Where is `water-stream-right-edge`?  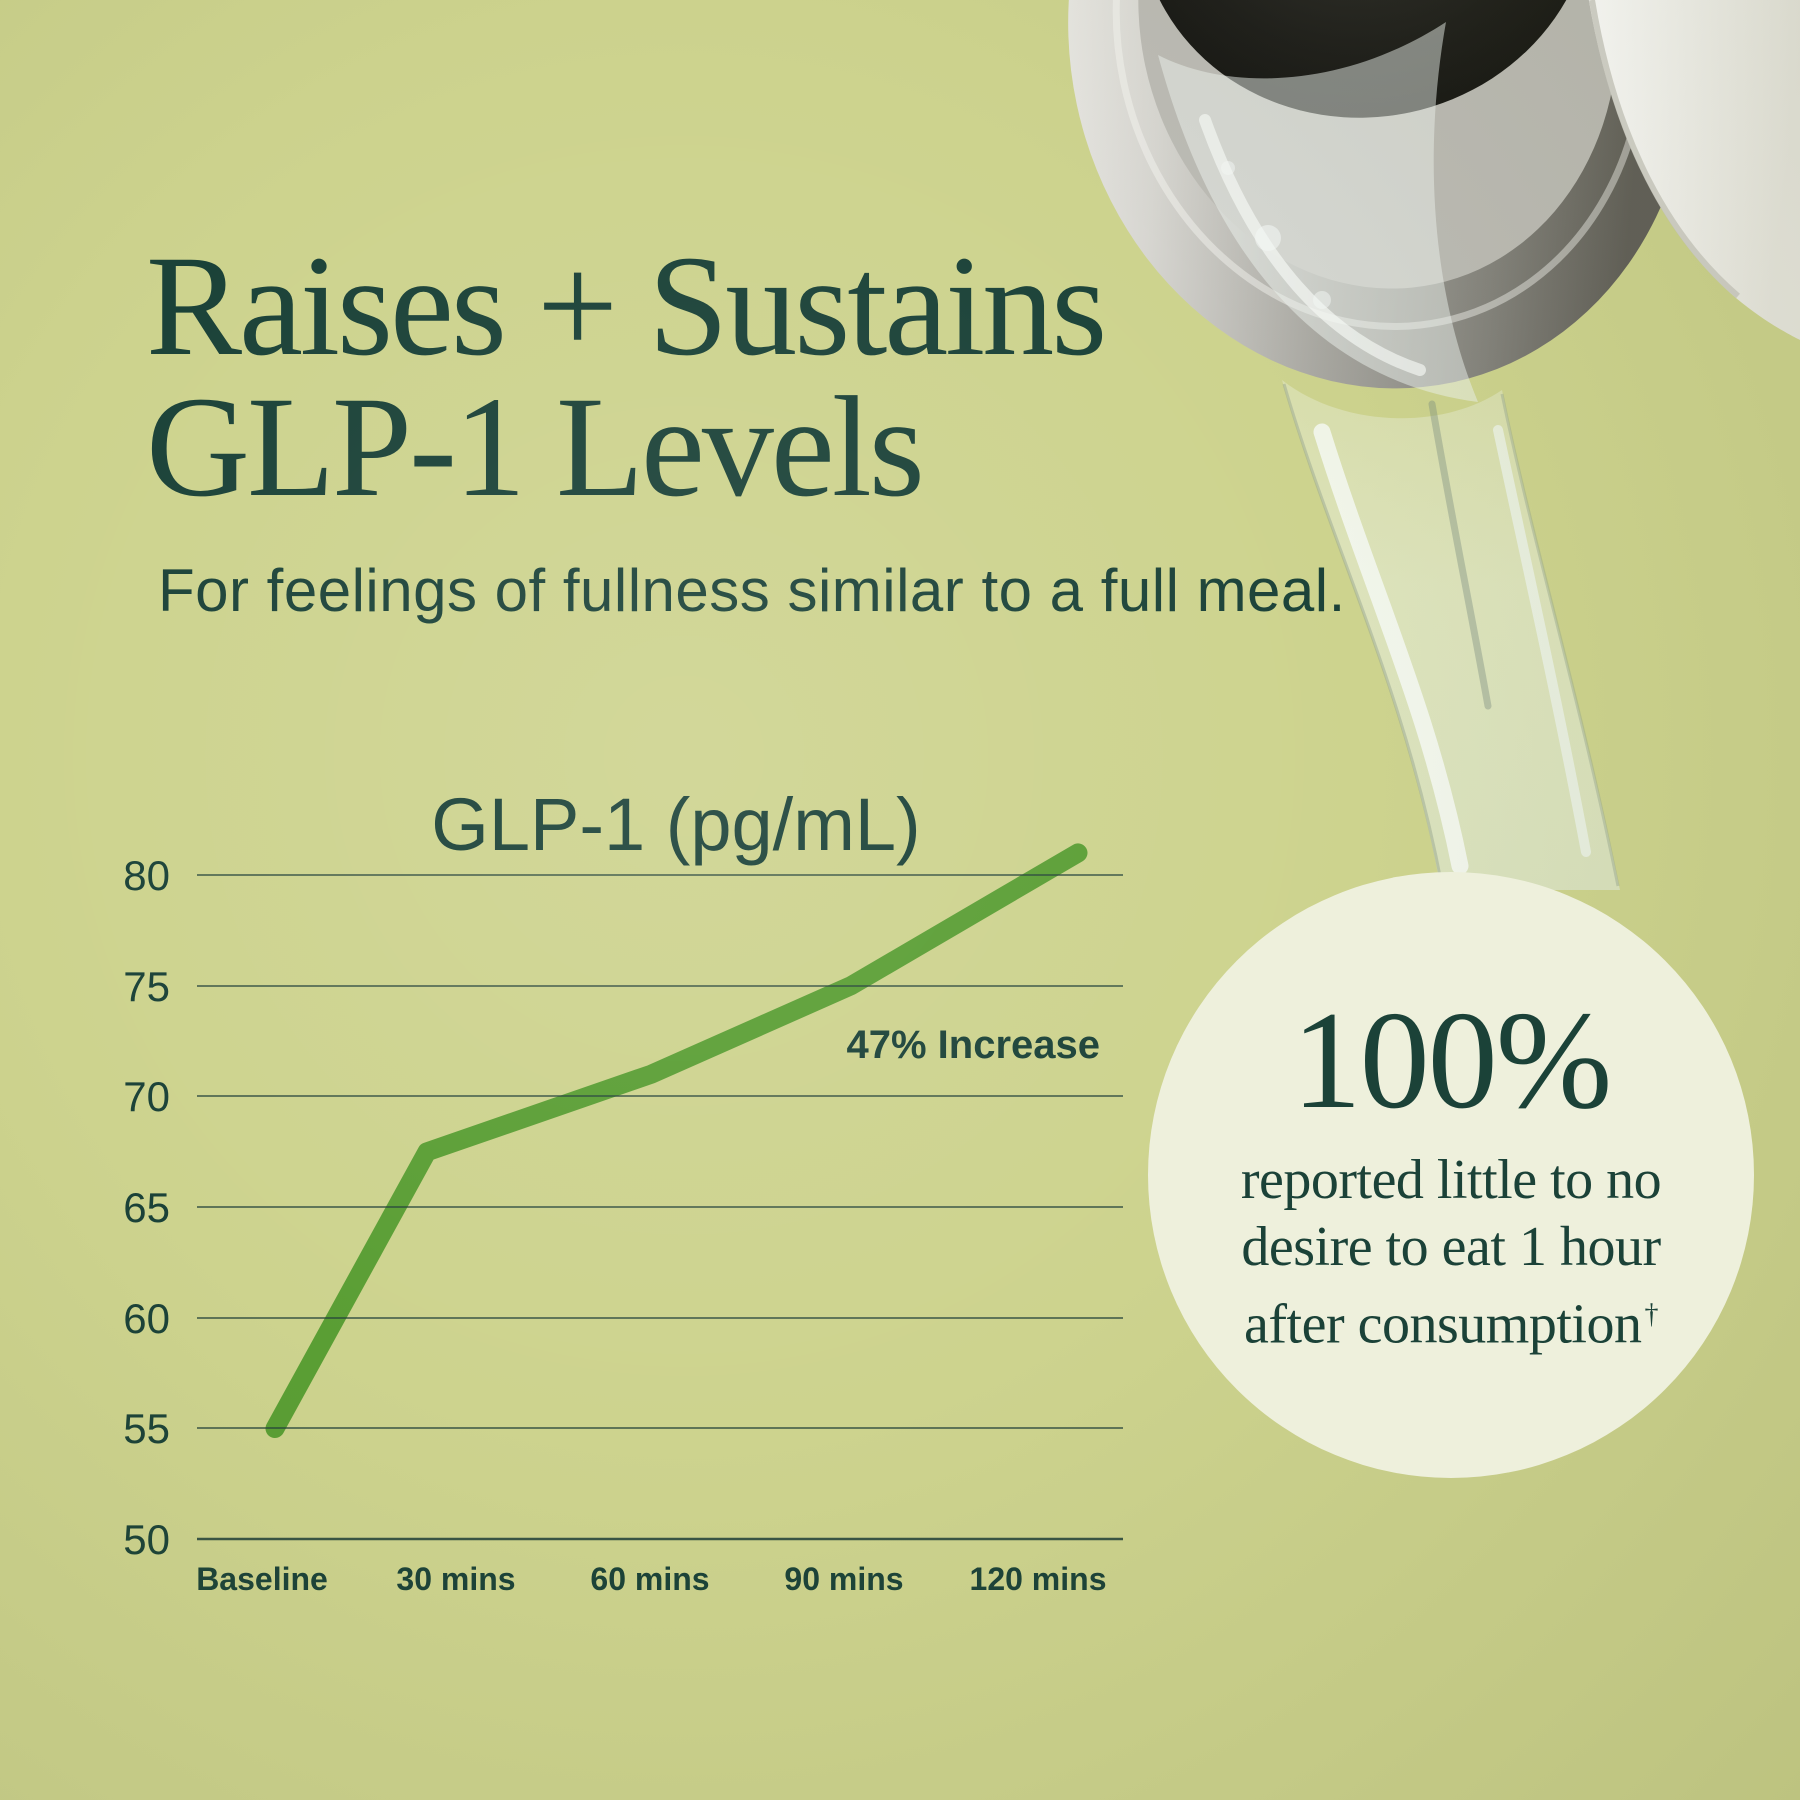
water-stream-right-edge is located at coordinates (1560, 640).